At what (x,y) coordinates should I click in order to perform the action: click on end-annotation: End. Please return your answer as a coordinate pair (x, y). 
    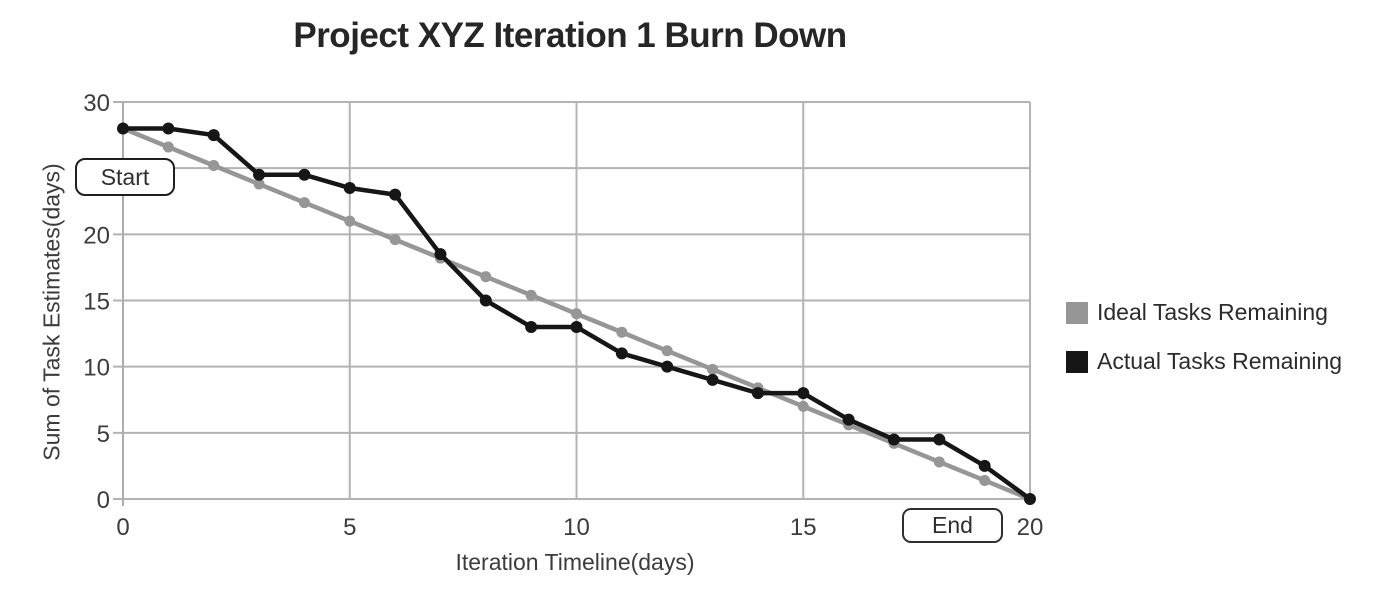
    Looking at the image, I should click on (952, 525).